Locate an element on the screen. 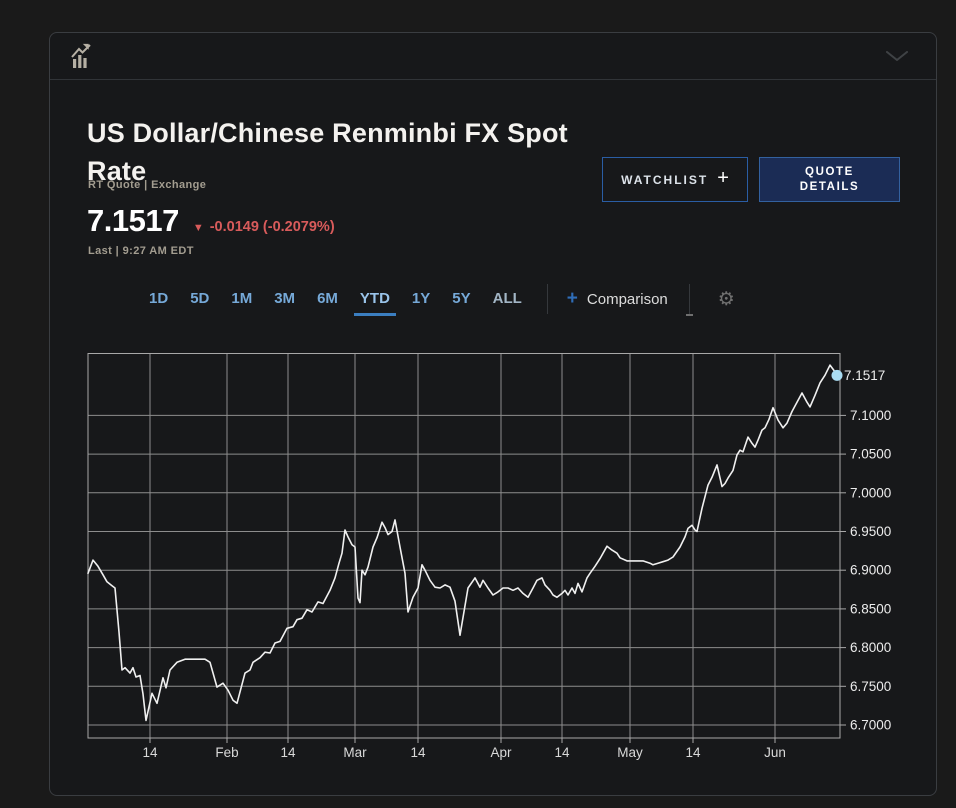 This screenshot has width=956, height=808. x-axis-label: May is located at coordinates (630, 752).